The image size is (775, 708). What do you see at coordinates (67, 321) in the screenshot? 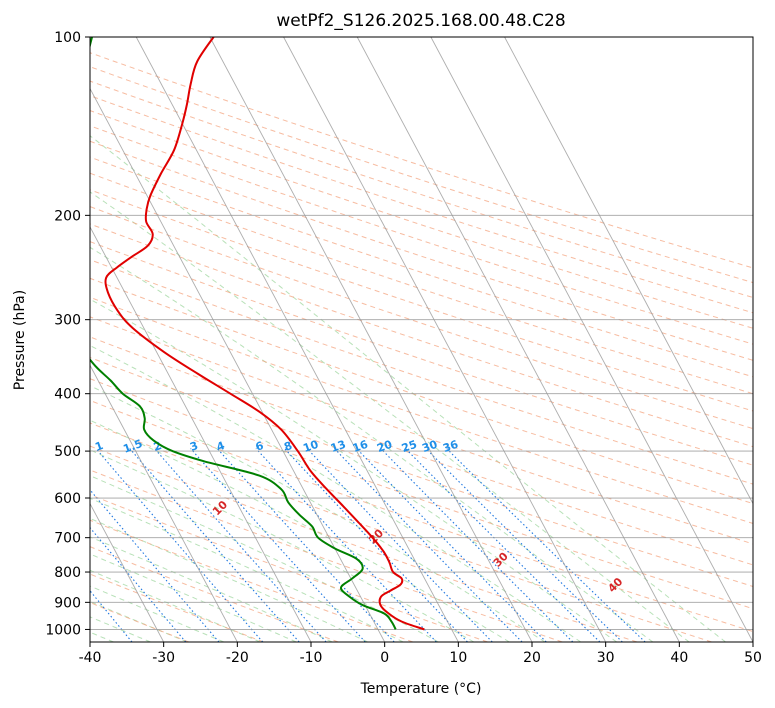
I see `y-tick-label: 300` at bounding box center [67, 321].